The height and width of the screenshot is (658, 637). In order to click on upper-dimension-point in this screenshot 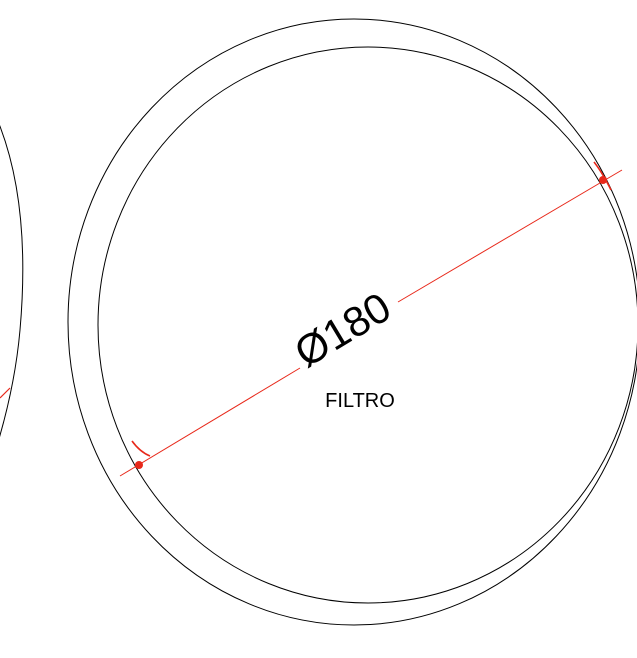, I will do `click(603, 180)`.